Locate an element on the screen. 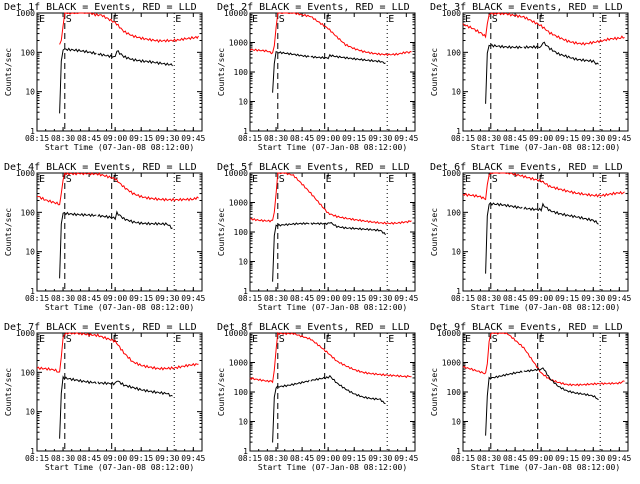 Image resolution: width=640 pixels, height=484 pixels. chart-title: Det 5f BLACK = Events, RED = LLD is located at coordinates (313, 167).